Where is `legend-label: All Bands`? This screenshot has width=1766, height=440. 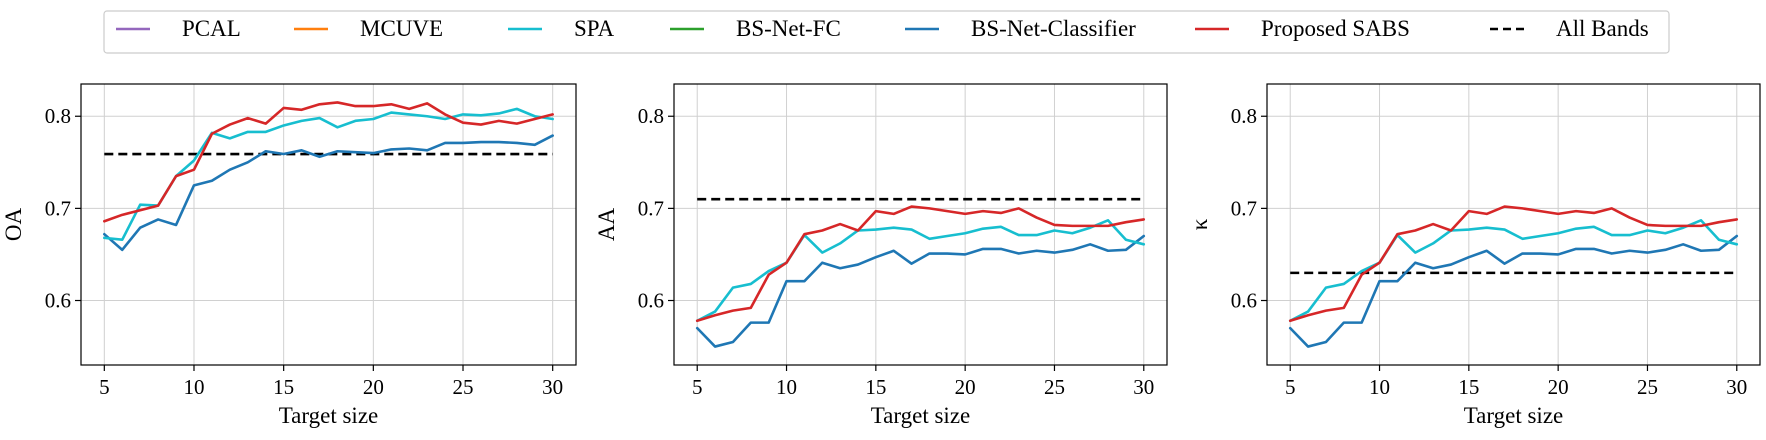 legend-label: All Bands is located at coordinates (1602, 28).